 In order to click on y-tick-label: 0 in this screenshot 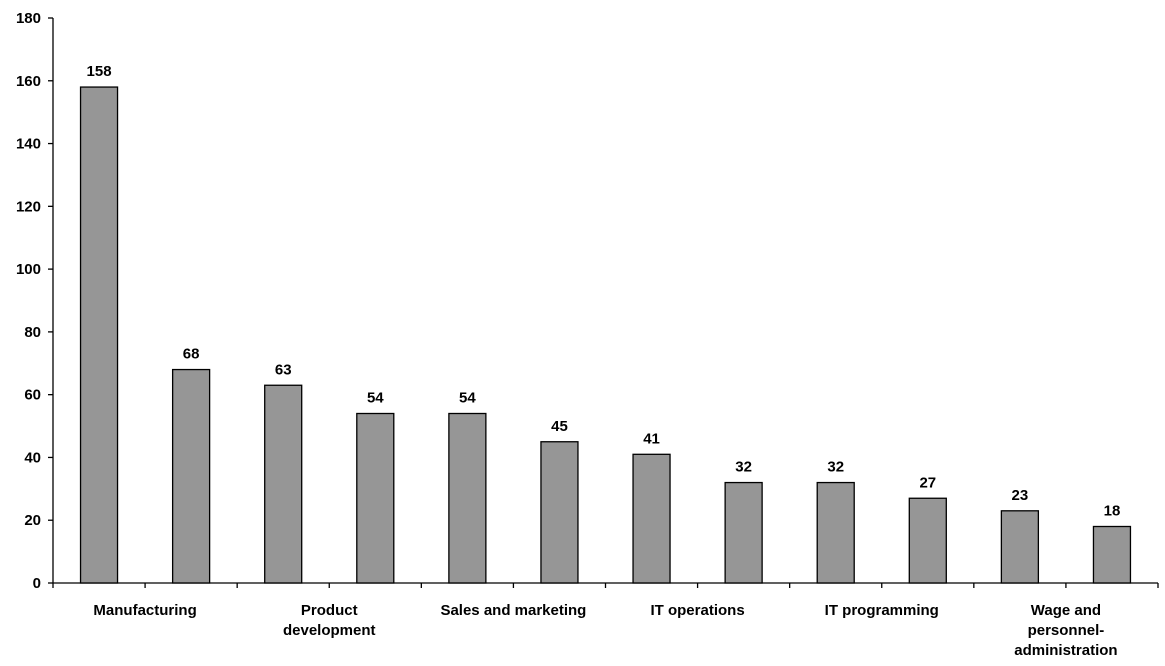, I will do `click(37, 583)`.